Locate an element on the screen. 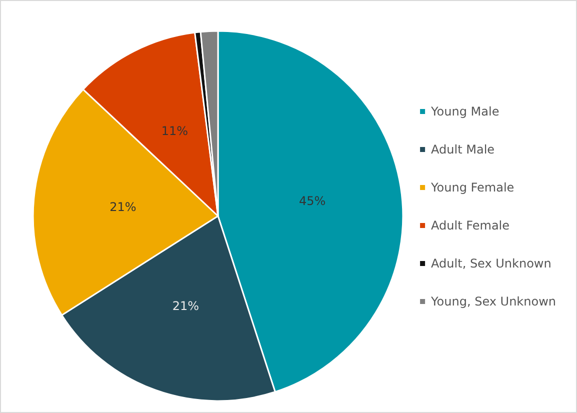 This screenshot has width=577, height=413. data-label: 11% is located at coordinates (174, 131).